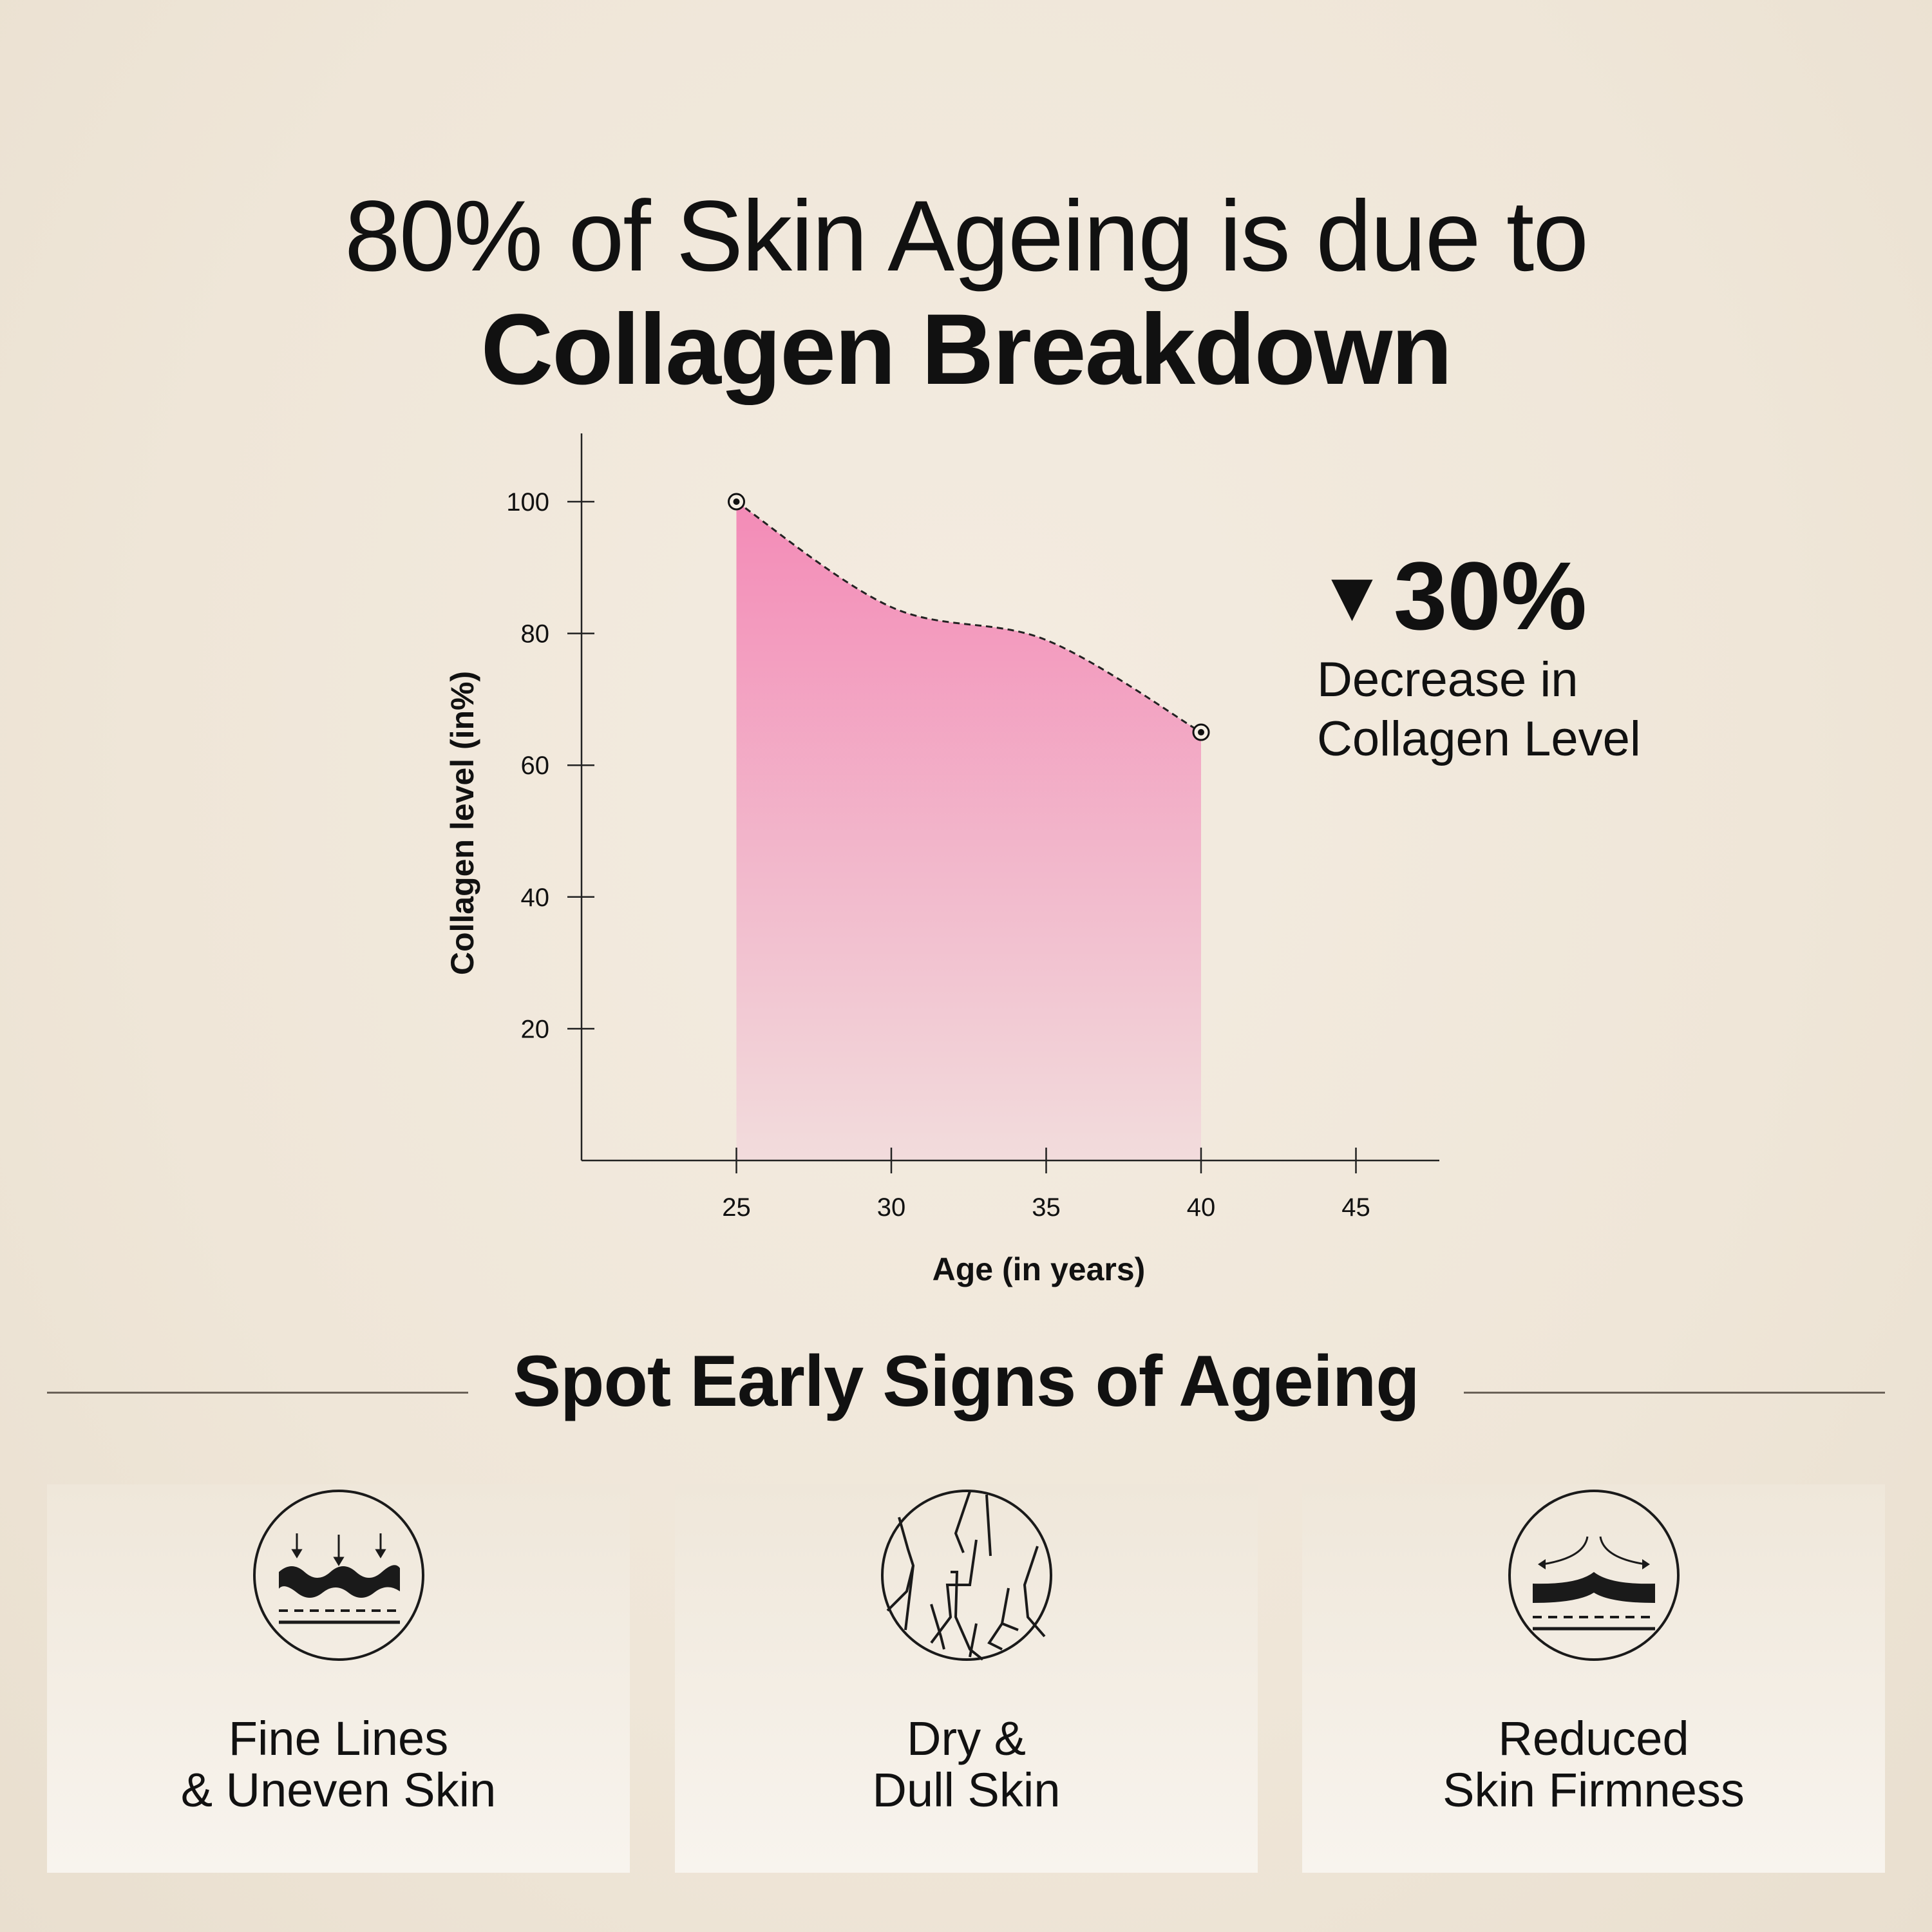 The image size is (1932, 1932). I want to click on down-triangle-icon: ▼, so click(1352, 596).